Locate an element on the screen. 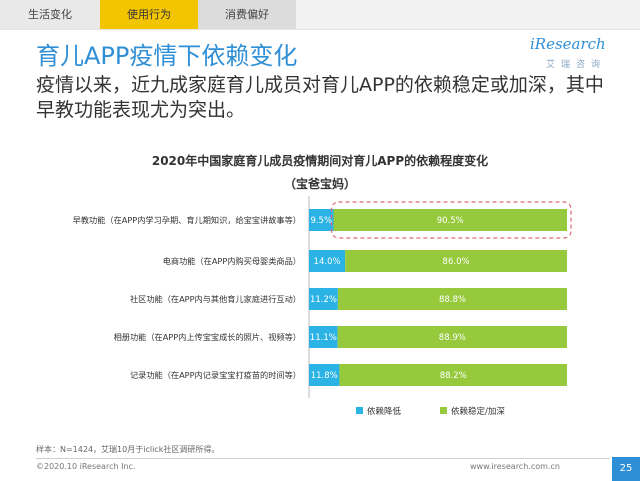 This screenshot has height=481, width=640. logo-subtext: 艾瑞咨询 is located at coordinates (576, 65).